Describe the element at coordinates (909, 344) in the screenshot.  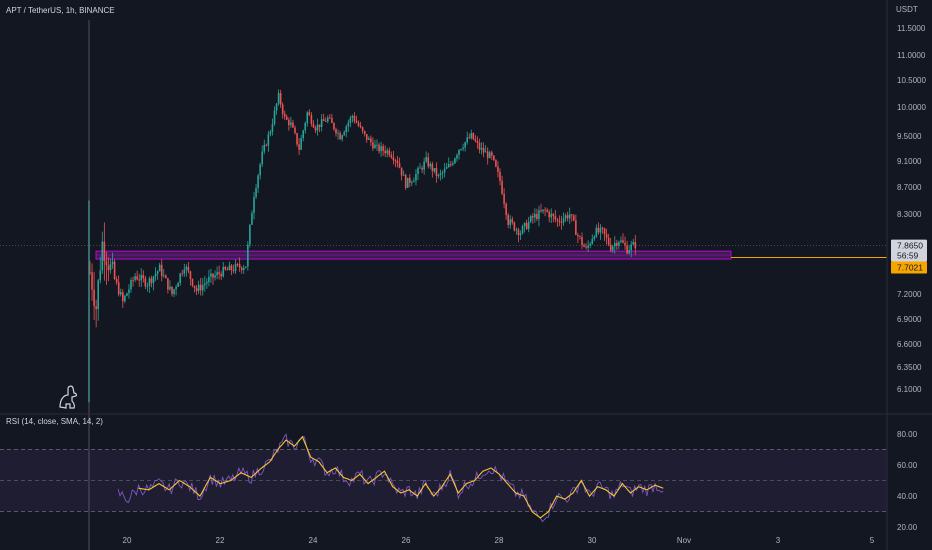
I see `price-tick-label: 6.6000` at that location.